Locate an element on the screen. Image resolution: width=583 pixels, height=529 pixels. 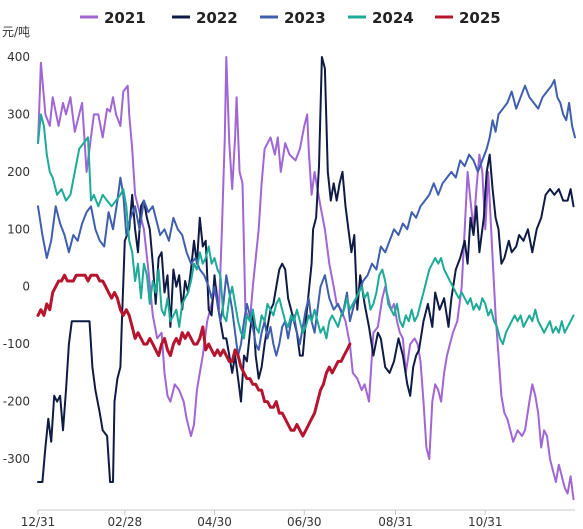
chart-legend: 2021 2022 2023 2024 2025 is located at coordinates (290, 18).